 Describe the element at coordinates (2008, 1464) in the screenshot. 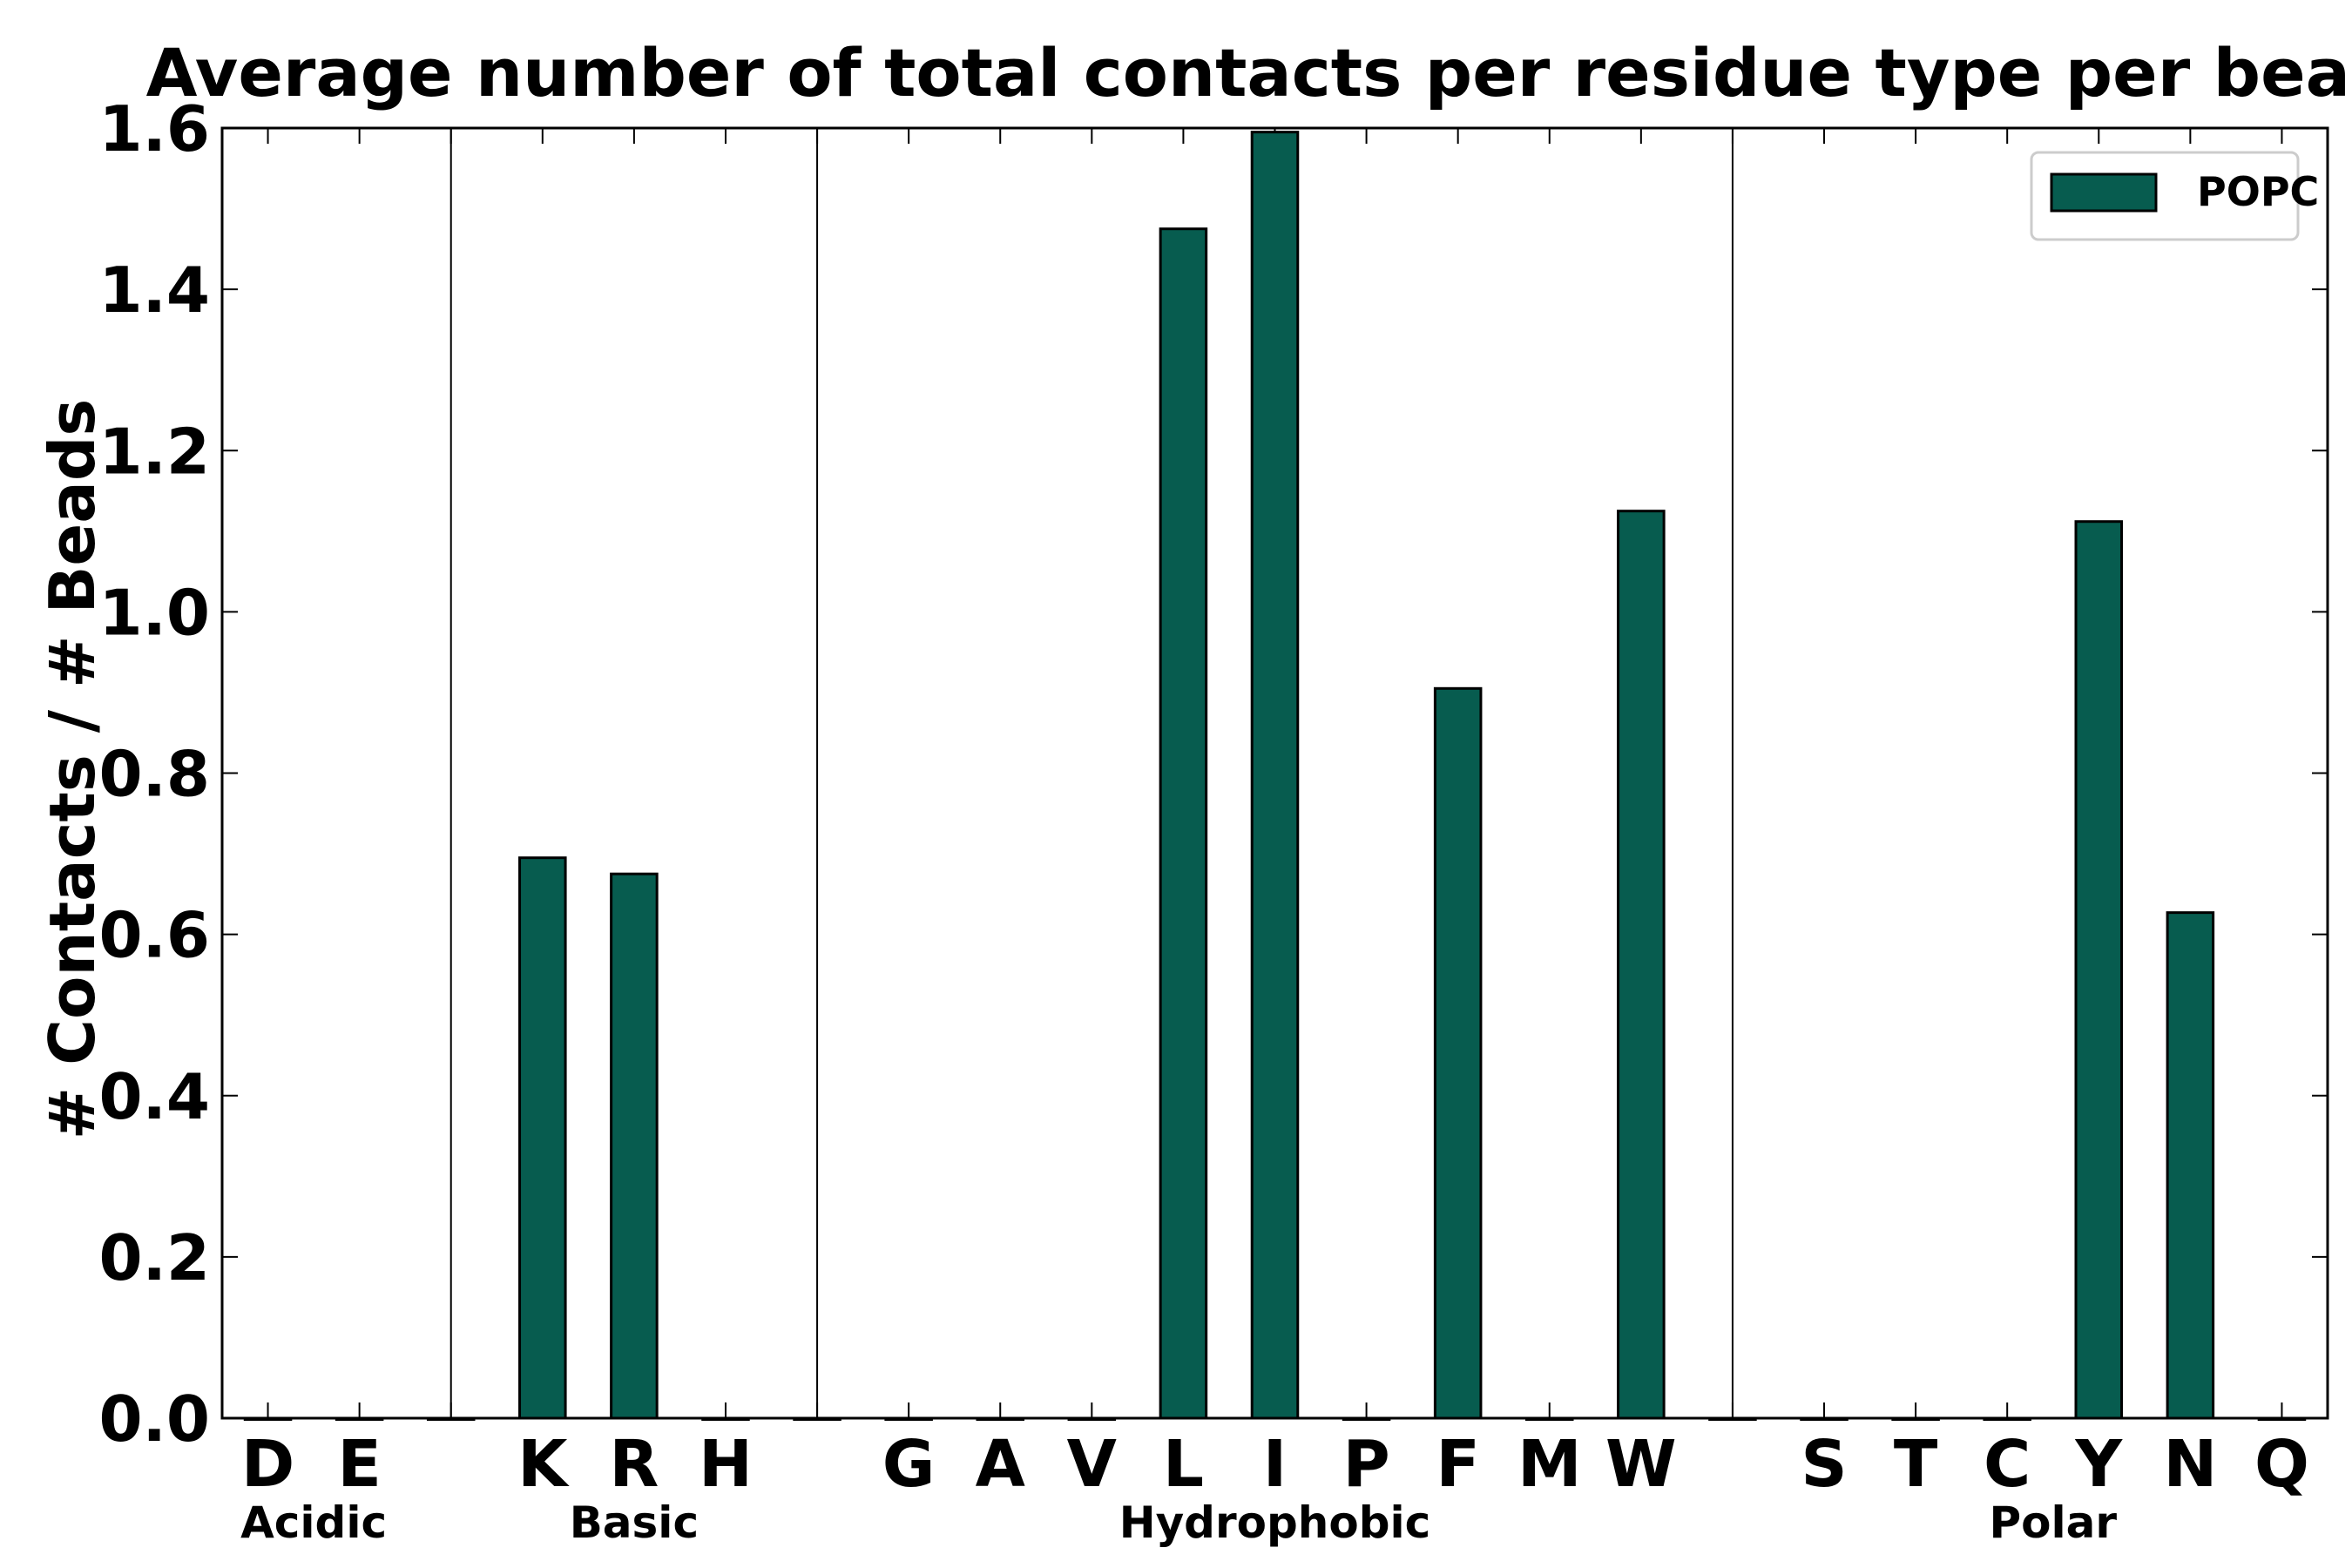

I see `x-tick-label-C: C` at that location.